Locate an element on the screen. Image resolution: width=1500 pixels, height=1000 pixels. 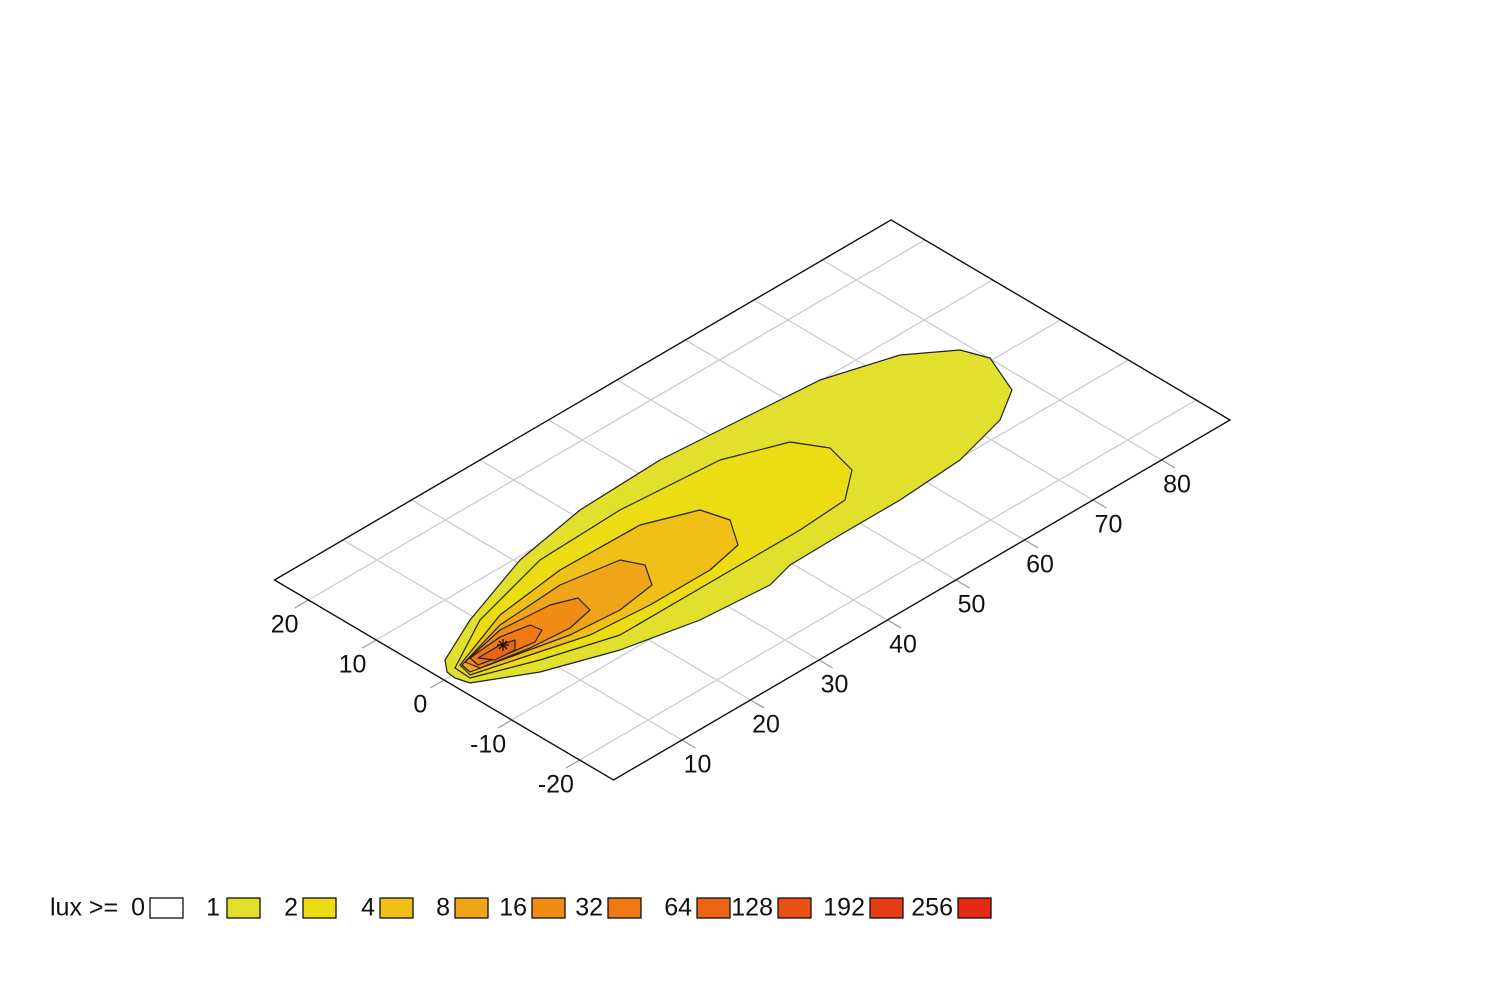
legend-level: 192 is located at coordinates (844, 908).